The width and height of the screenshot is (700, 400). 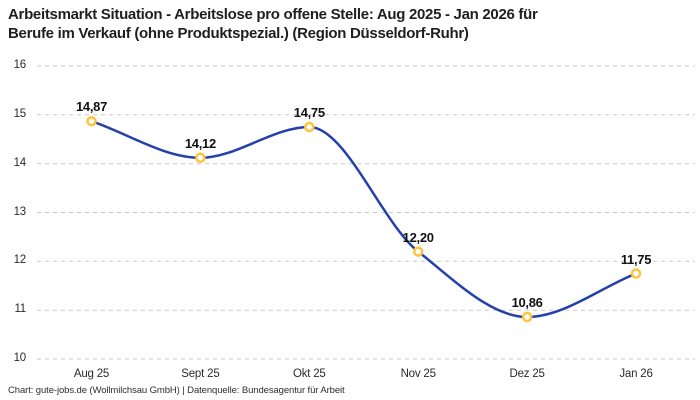 What do you see at coordinates (20, 260) in the screenshot?
I see `y-axis-label: 12` at bounding box center [20, 260].